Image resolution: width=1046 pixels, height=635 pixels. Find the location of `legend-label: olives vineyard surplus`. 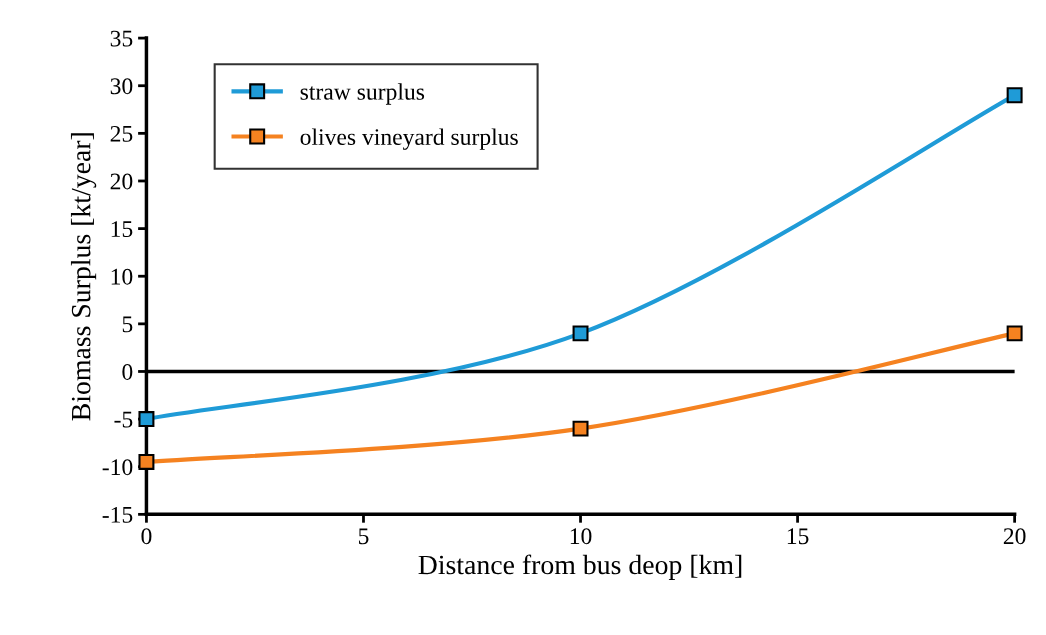

legend-label: olives vineyard surplus is located at coordinates (409, 139).